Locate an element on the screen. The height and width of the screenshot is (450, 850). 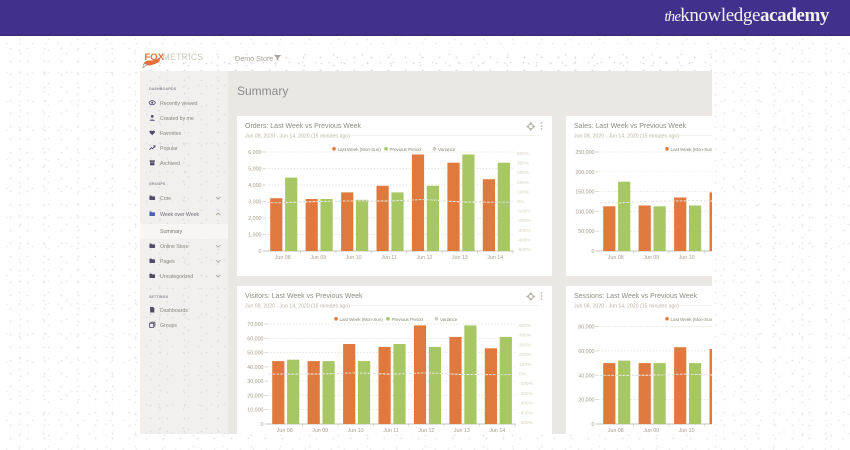
svg-text: DASHBOARDS is located at coordinates (163, 89).